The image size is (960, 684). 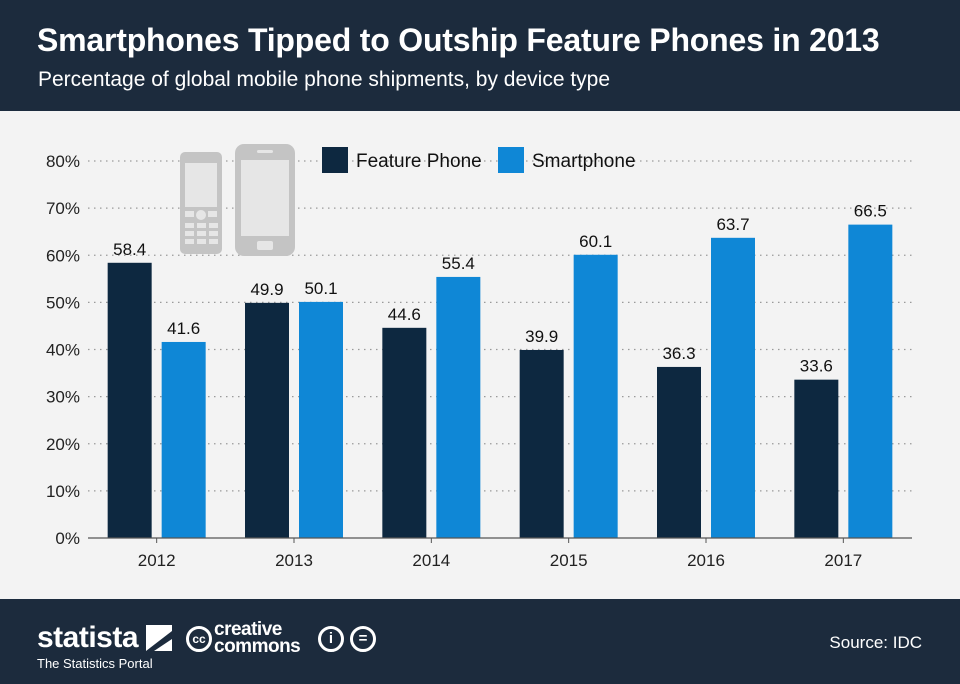 What do you see at coordinates (419, 161) in the screenshot?
I see `legend-label: Feature Phone` at bounding box center [419, 161].